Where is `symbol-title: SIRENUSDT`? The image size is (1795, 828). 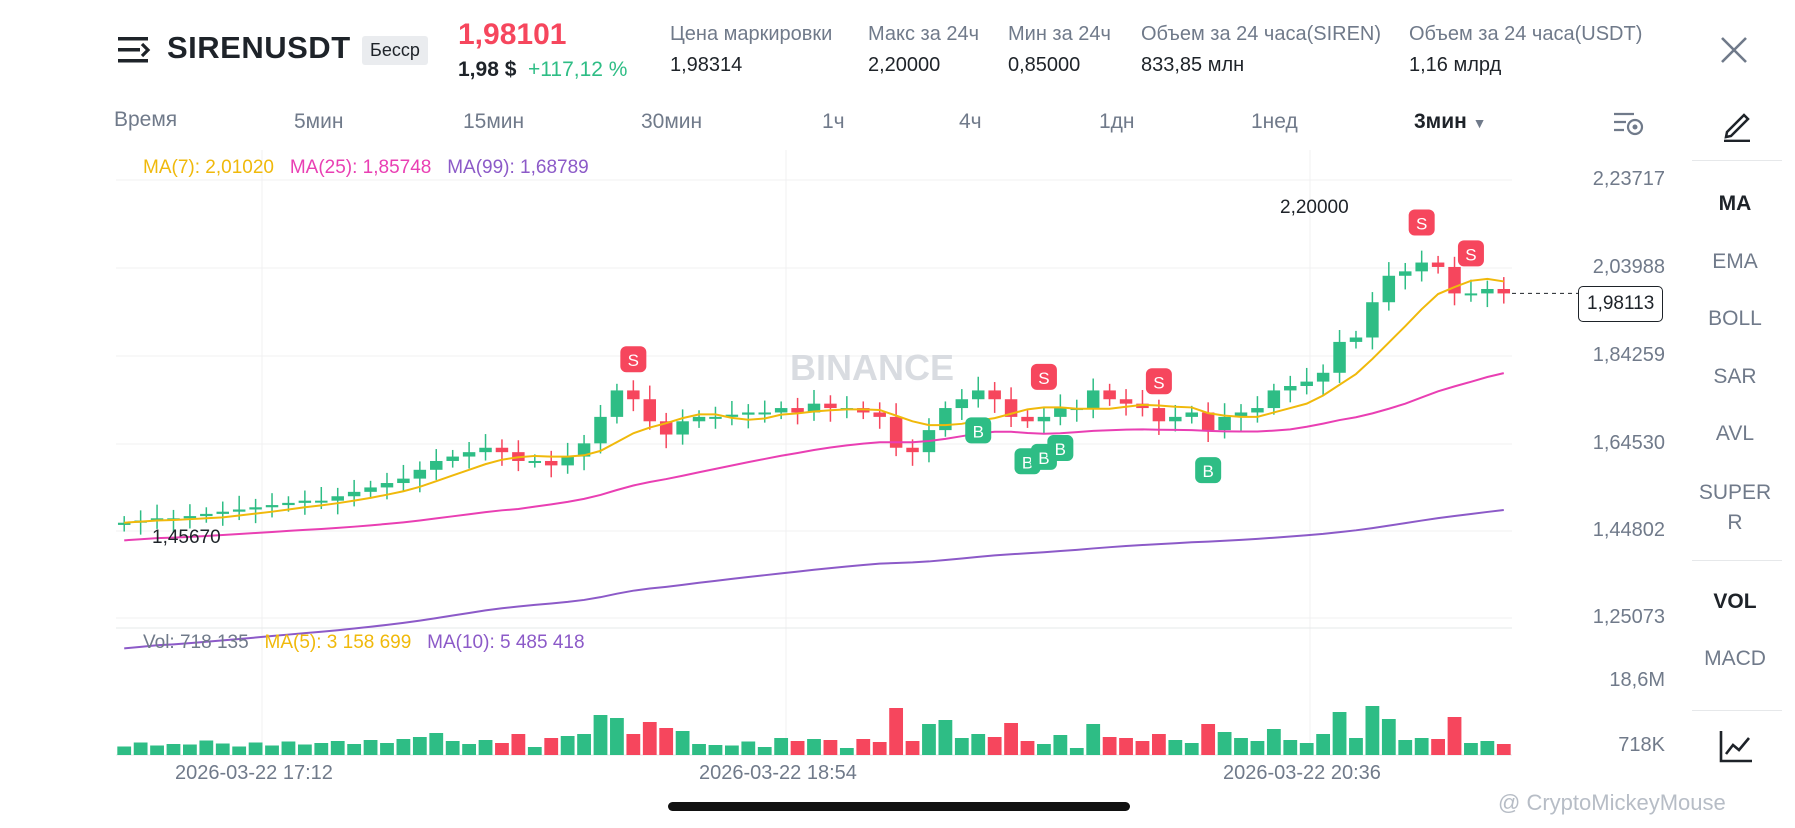
symbol-title: SIRENUSDT is located at coordinates (259, 47).